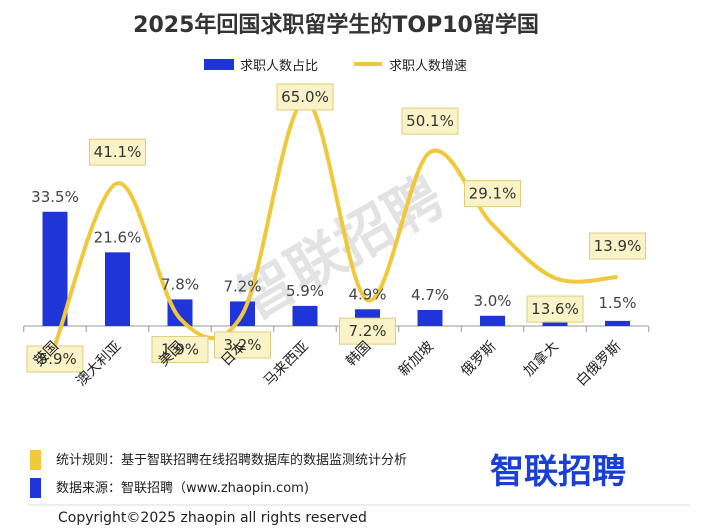 The height and width of the screenshot is (530, 710). I want to click on bar-value-label: 21.6%, so click(118, 237).